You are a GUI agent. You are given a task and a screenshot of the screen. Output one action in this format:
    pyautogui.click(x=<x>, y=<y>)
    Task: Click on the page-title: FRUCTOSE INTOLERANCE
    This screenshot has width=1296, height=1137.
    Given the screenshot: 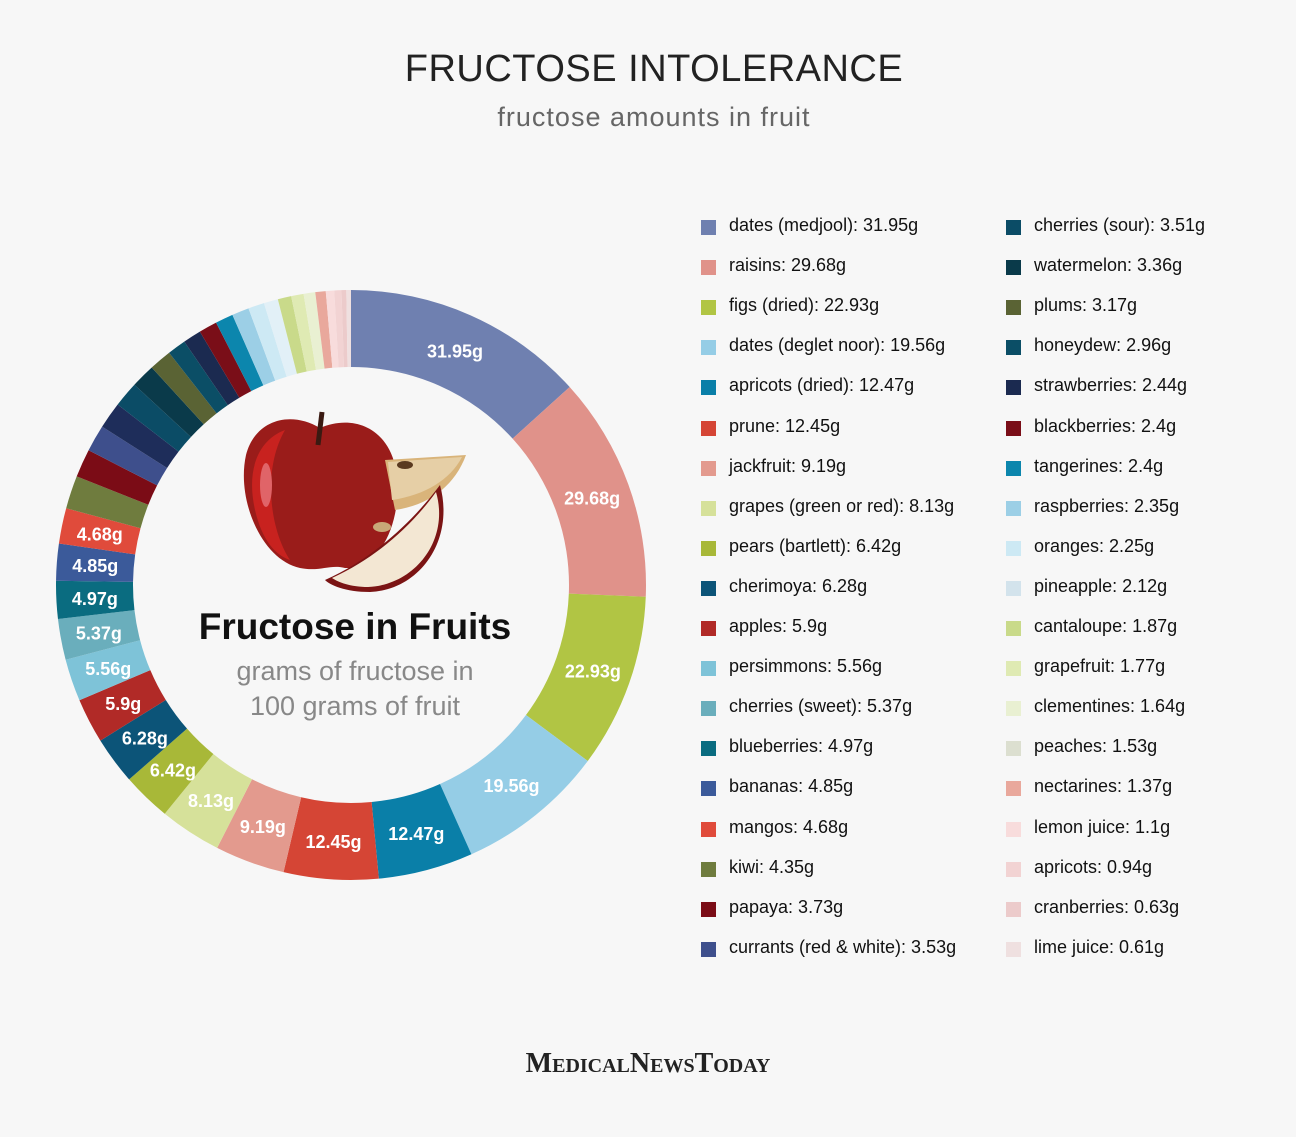 What is the action you would take?
    pyautogui.click(x=654, y=69)
    